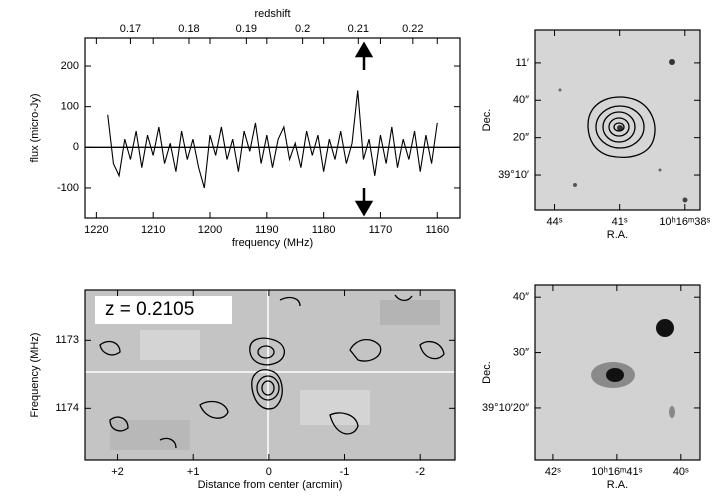 The width and height of the screenshot is (721, 502). What do you see at coordinates (324, 230) in the screenshot?
I see `x-tick-label: 1180` at bounding box center [324, 230].